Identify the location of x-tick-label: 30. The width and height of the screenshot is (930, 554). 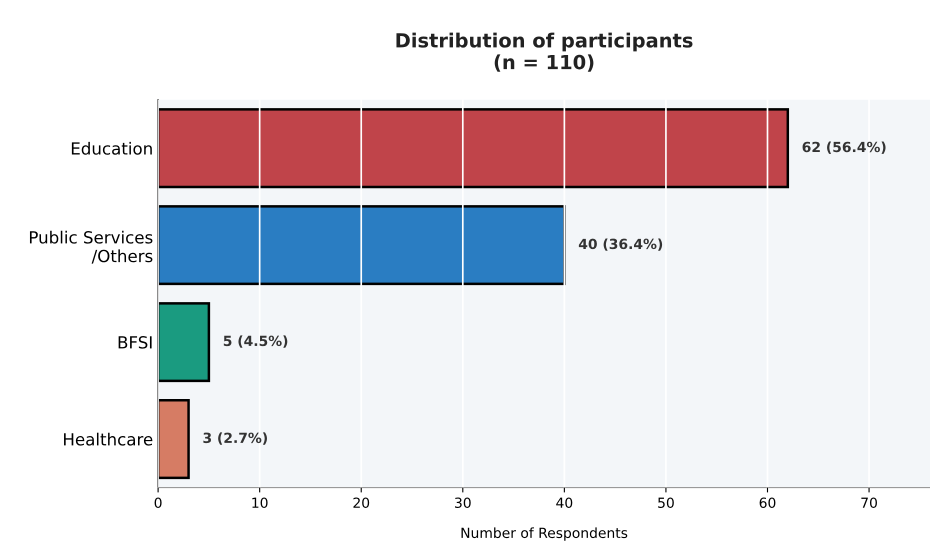
(463, 502).